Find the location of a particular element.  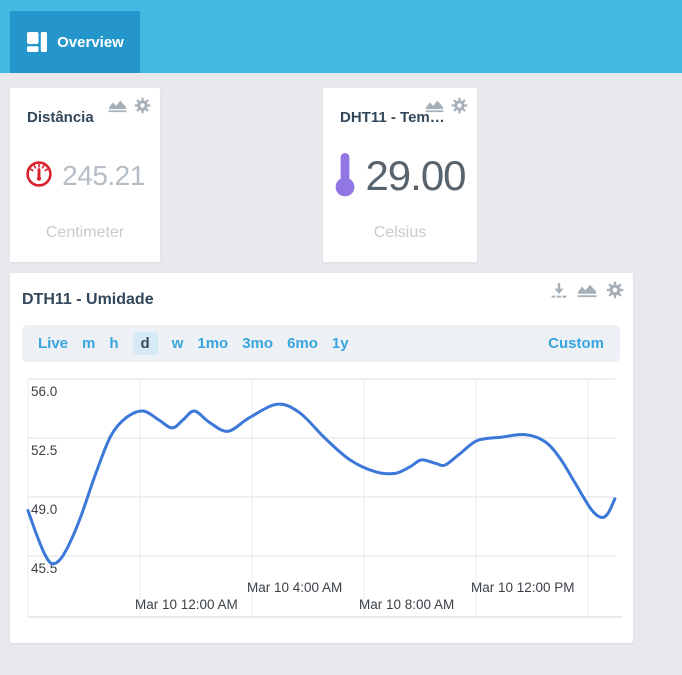

svg-text: 52.5 is located at coordinates (44, 450).